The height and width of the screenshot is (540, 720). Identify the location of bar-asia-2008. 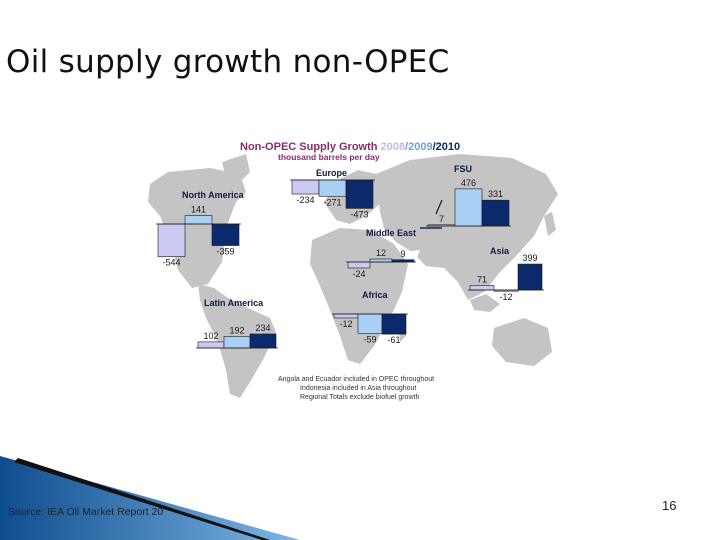
(482, 288).